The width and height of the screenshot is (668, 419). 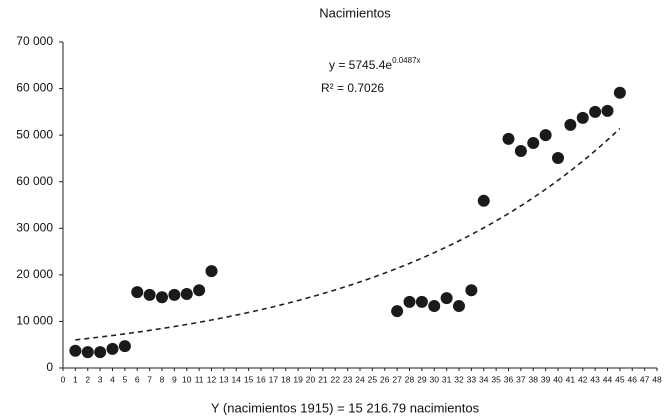 I want to click on x-tick-label: 23, so click(x=348, y=379).